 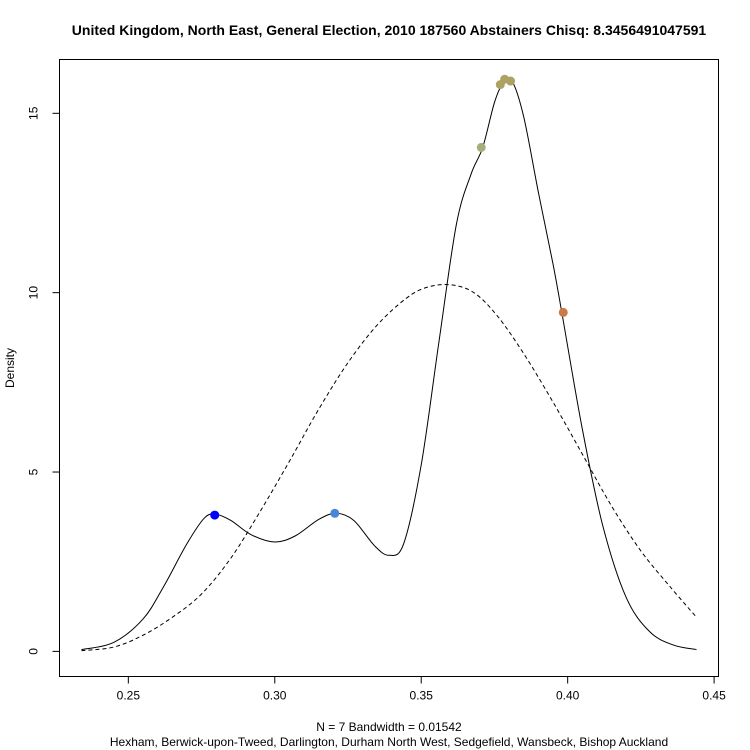 What do you see at coordinates (34, 113) in the screenshot?
I see `y-tick-label: 15` at bounding box center [34, 113].